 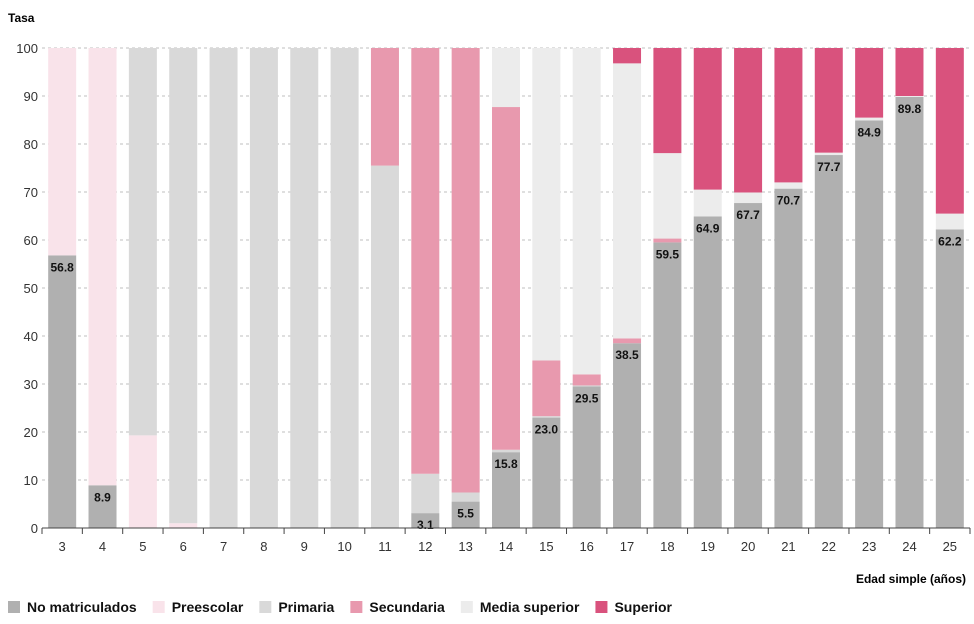 I want to click on y-axis-title: Tasa, so click(x=21, y=18).